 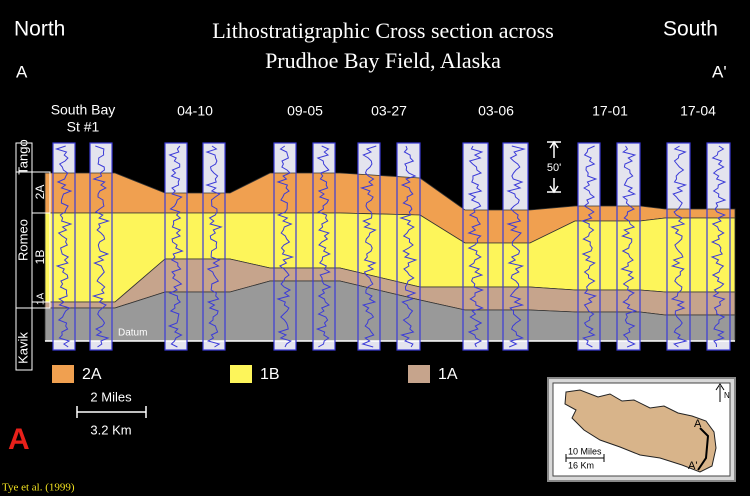 I want to click on well-label: South Bay, so click(x=83, y=110).